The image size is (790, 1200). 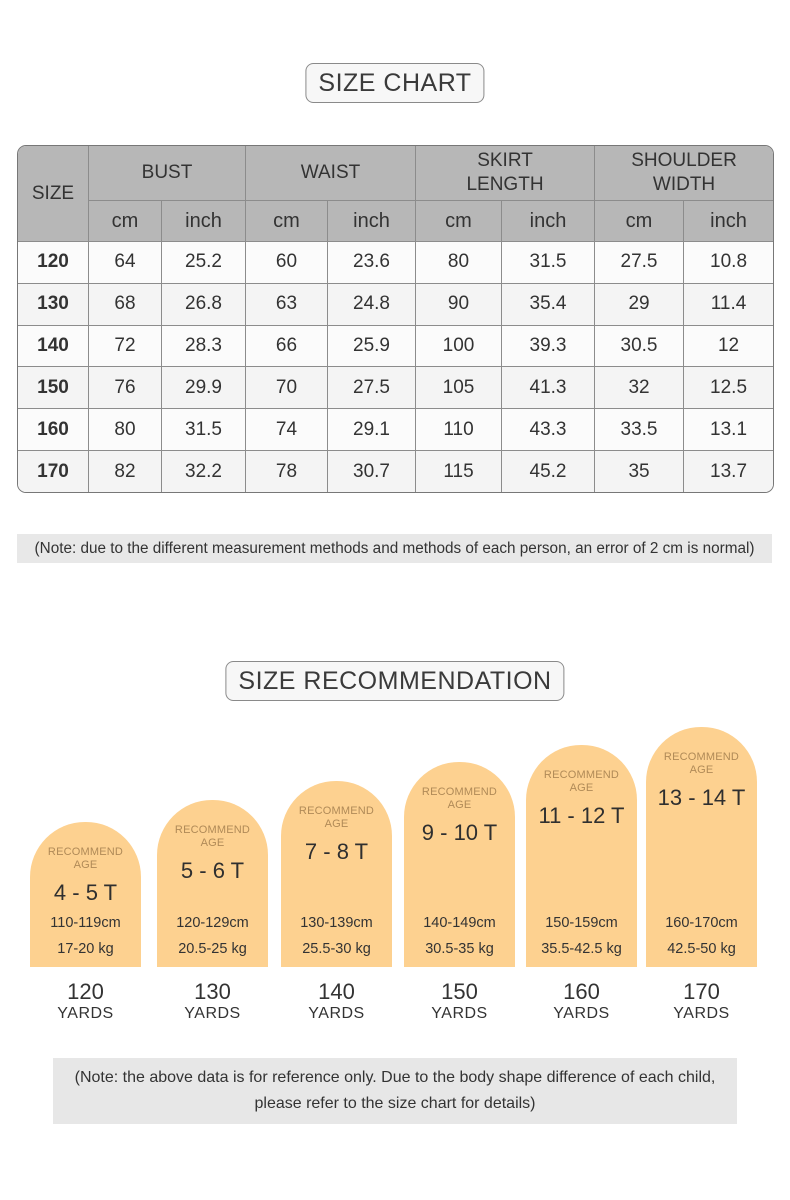 What do you see at coordinates (204, 304) in the screenshot?
I see `table-cell: 26.8` at bounding box center [204, 304].